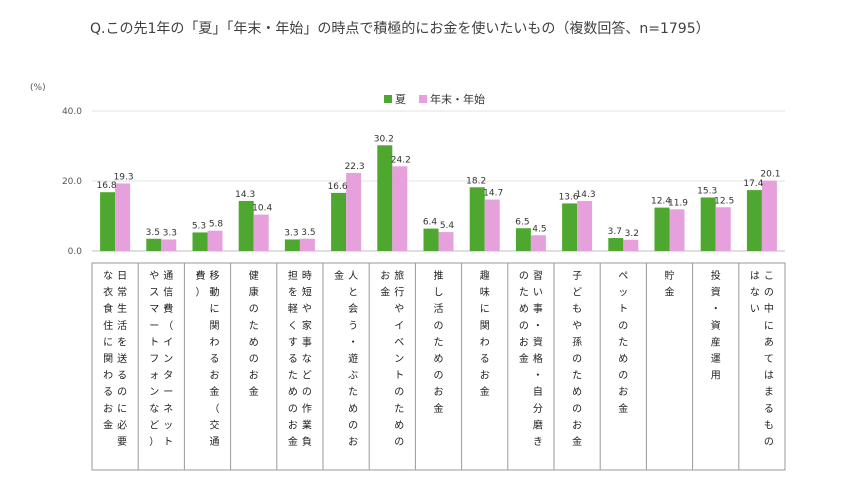 This screenshot has height=484, width=850. I want to click on value-label: 5.4, so click(447, 226).